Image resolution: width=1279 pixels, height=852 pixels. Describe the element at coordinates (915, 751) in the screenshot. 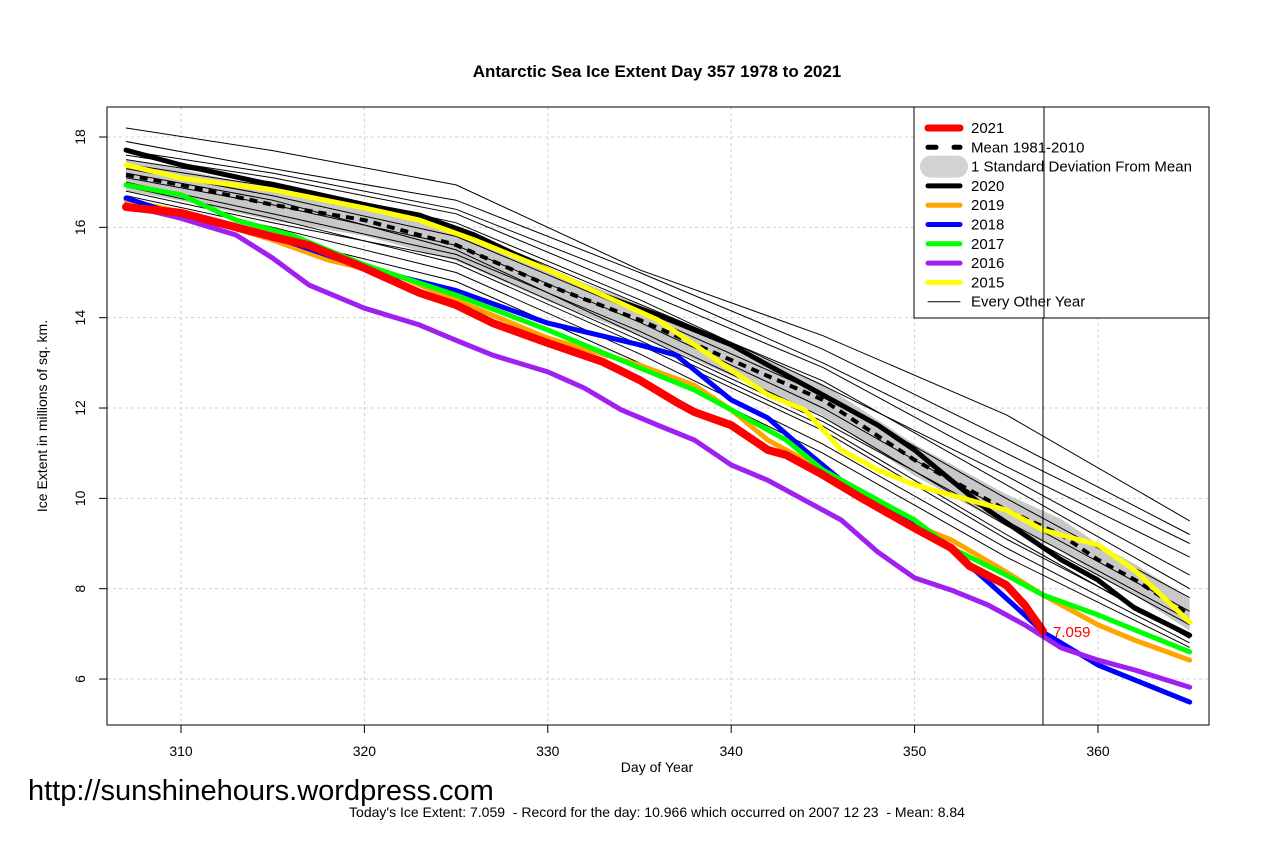

I see `x-tick-label: 350` at that location.